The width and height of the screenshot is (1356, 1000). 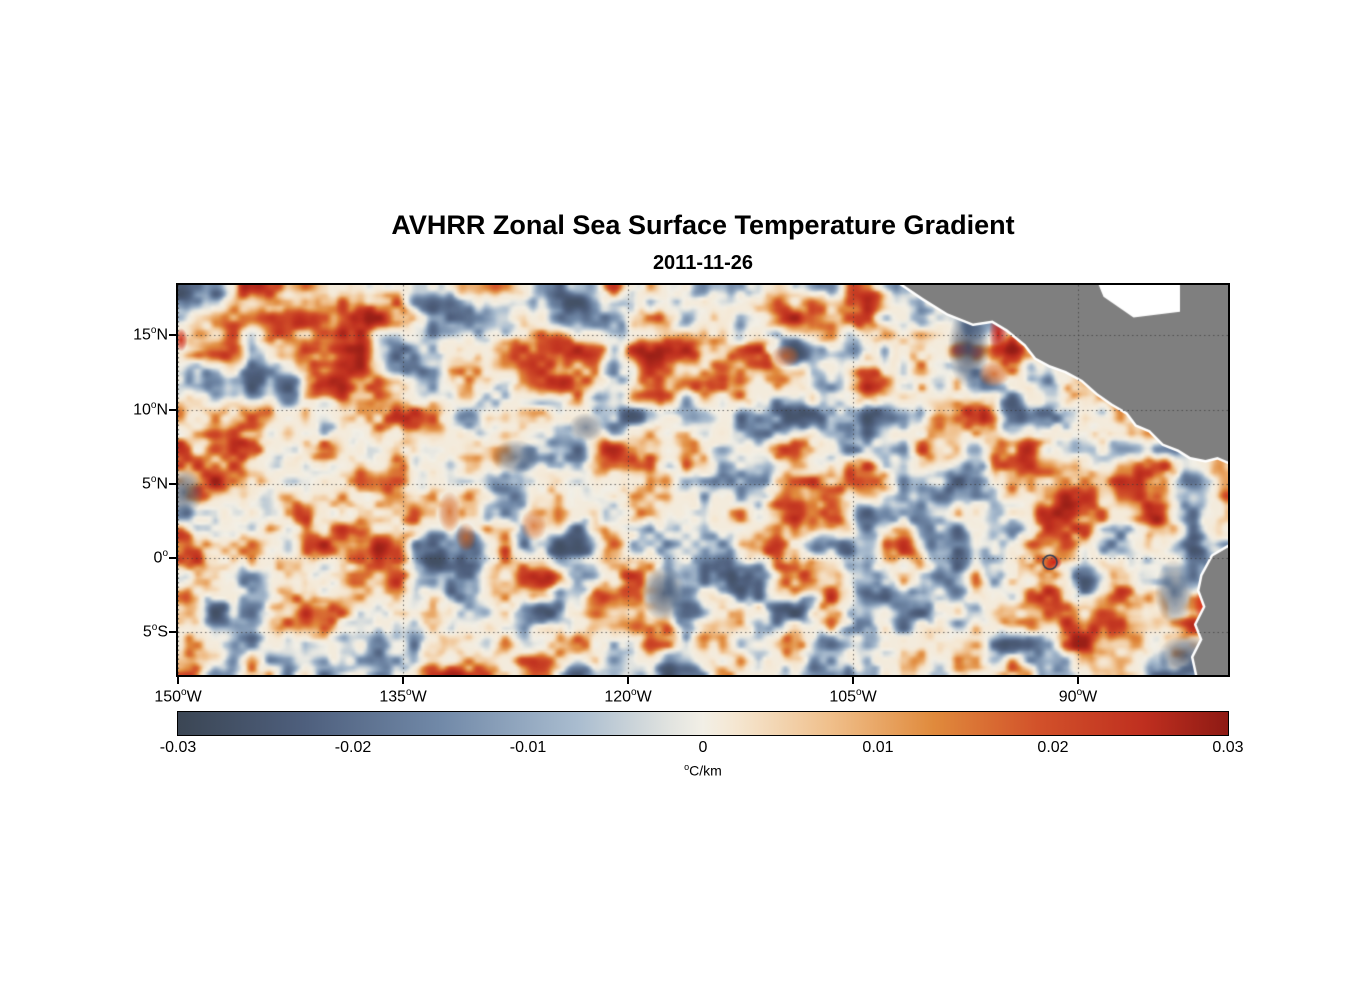 I want to click on colorbar-tick-label: 0.02, so click(x=1053, y=747).